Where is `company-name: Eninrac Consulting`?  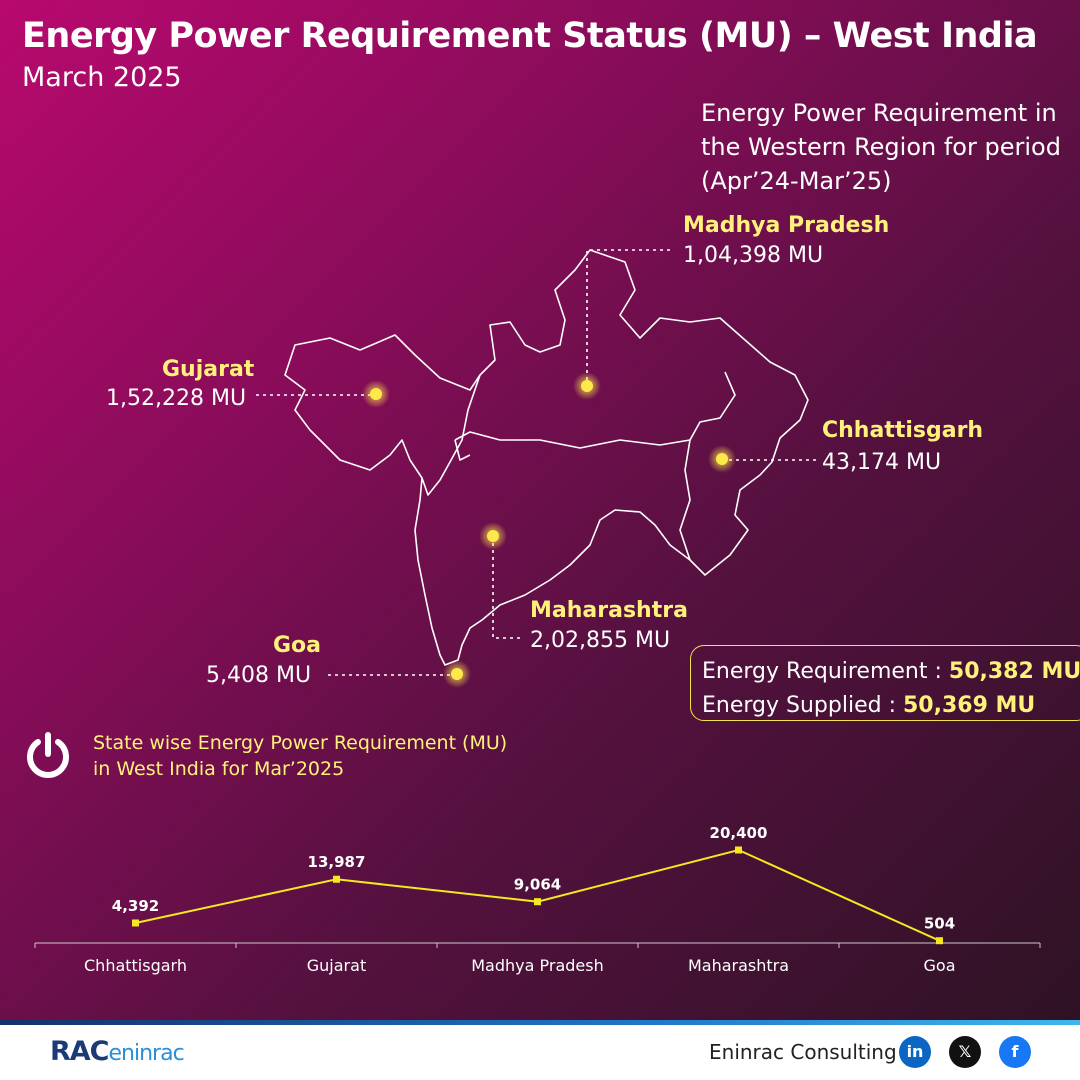
company-name: Eninrac Consulting is located at coordinates (803, 1052).